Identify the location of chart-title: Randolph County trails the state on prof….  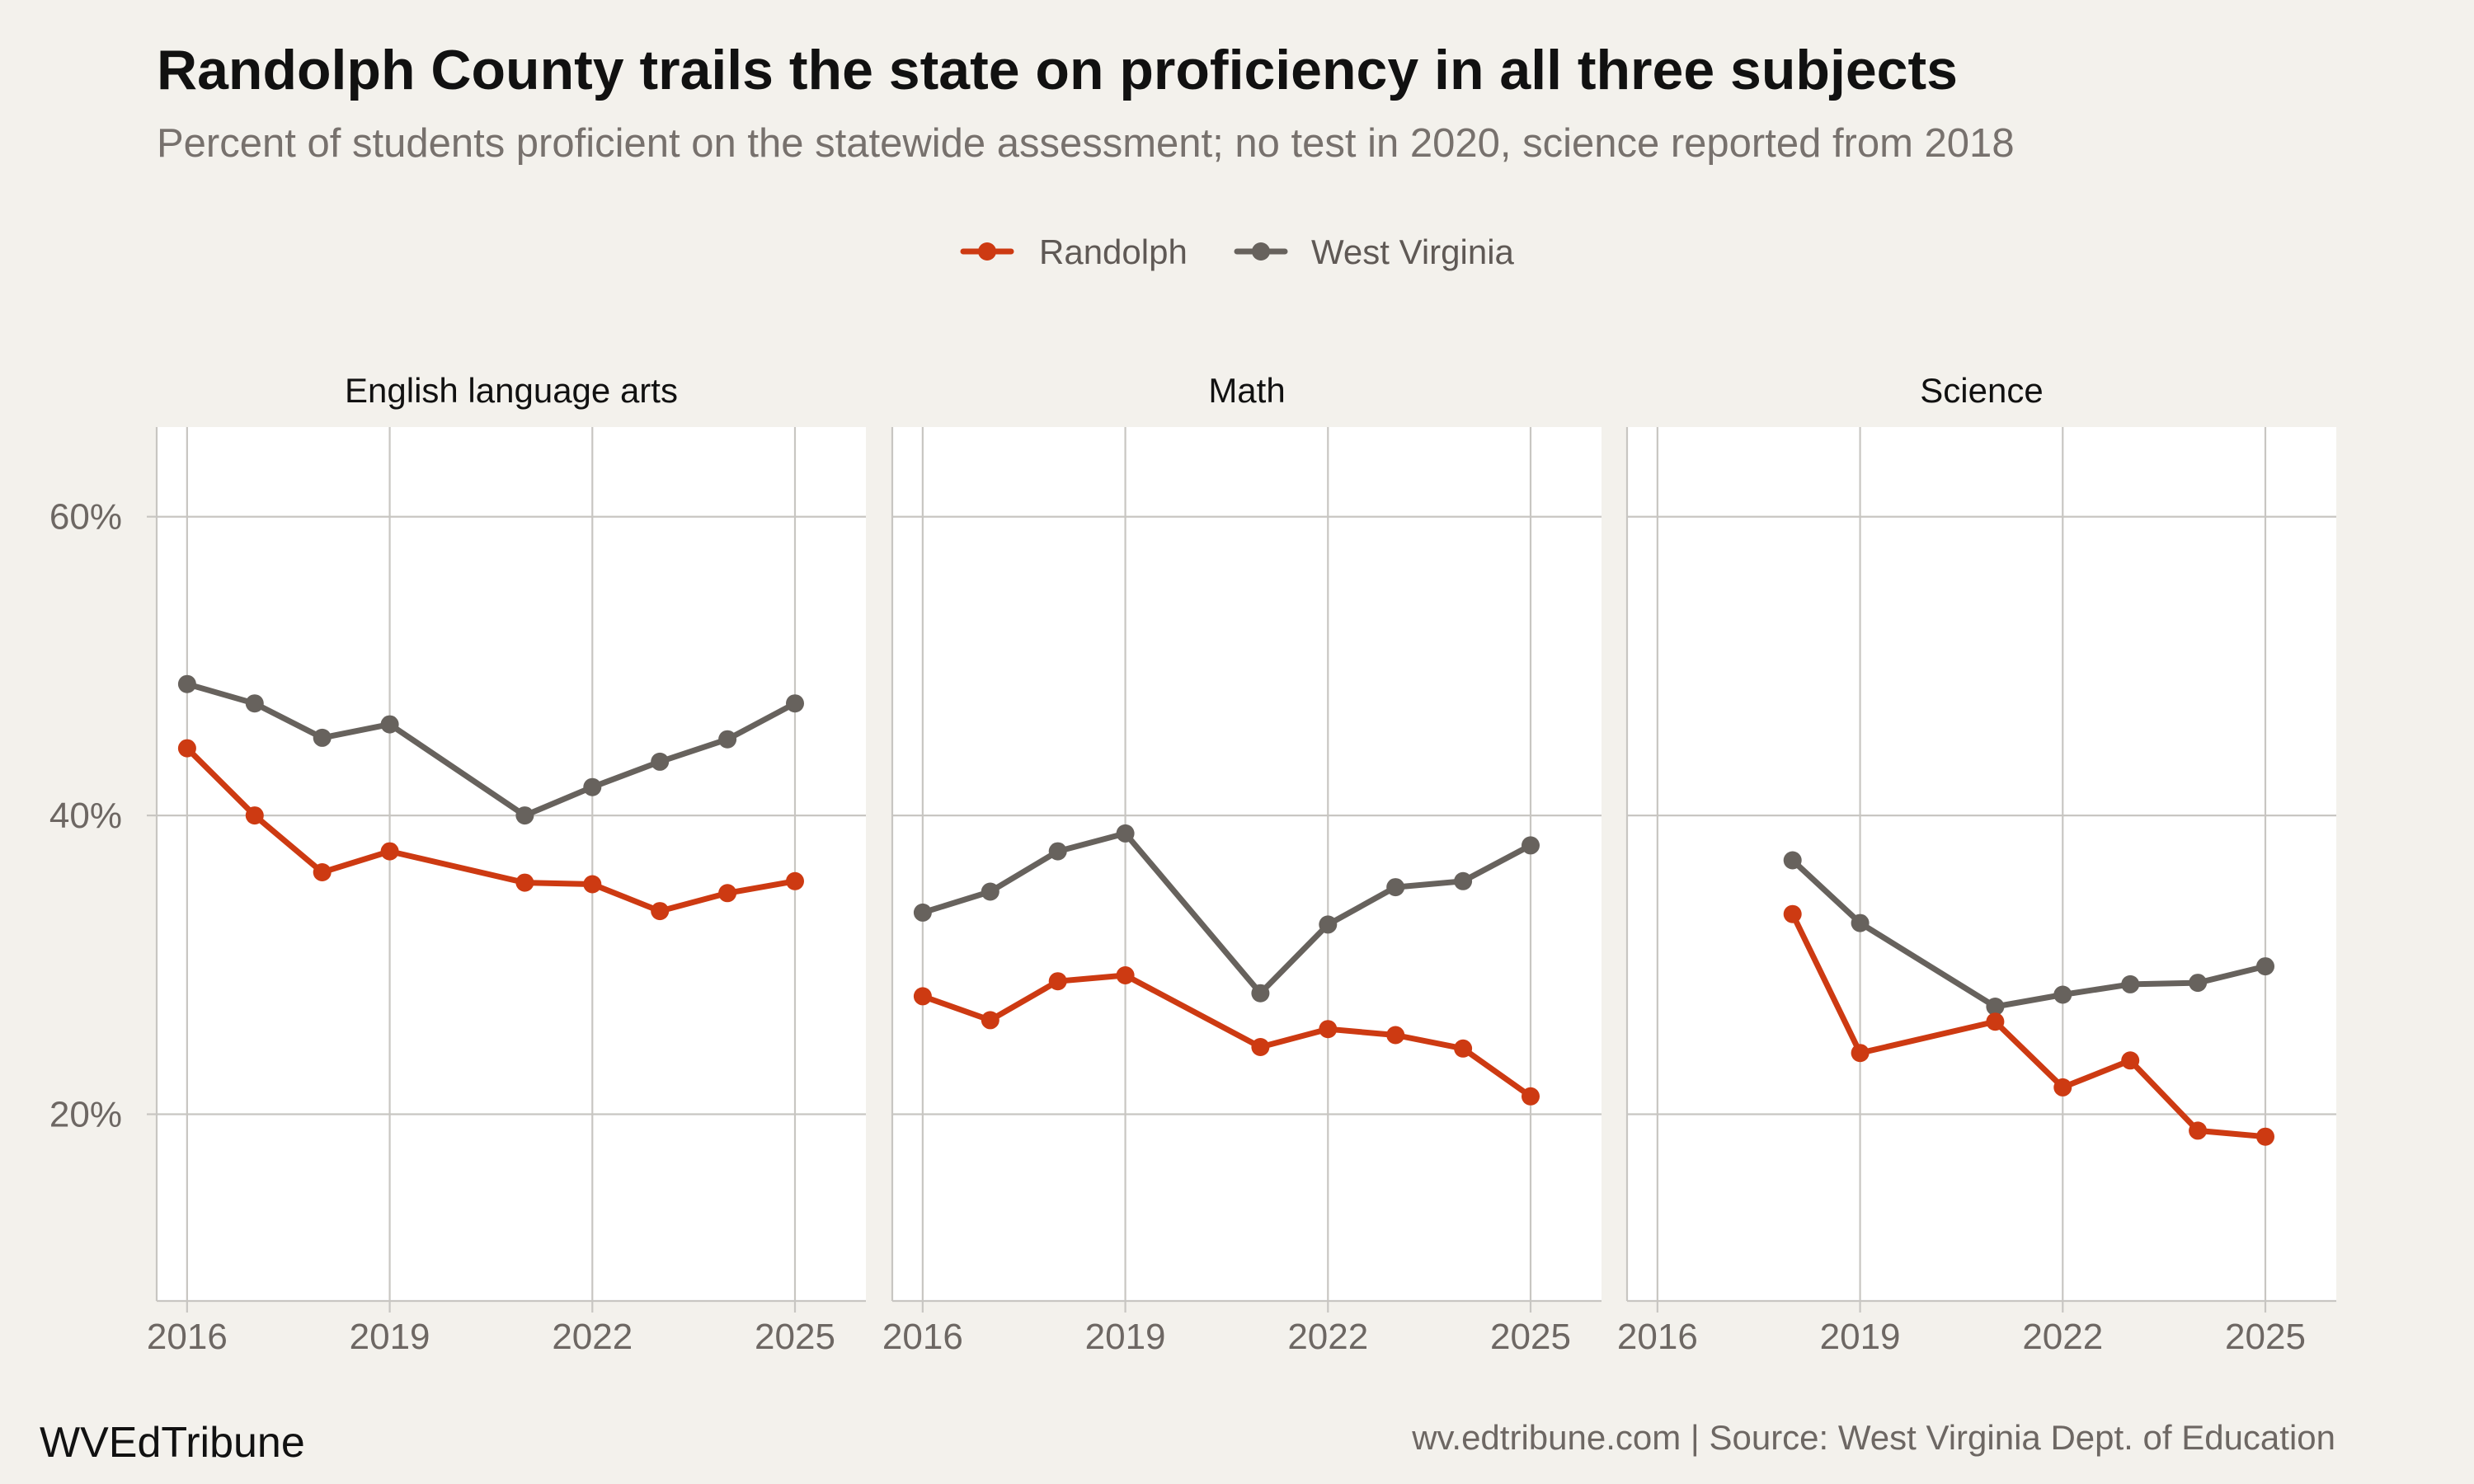
(1057, 70).